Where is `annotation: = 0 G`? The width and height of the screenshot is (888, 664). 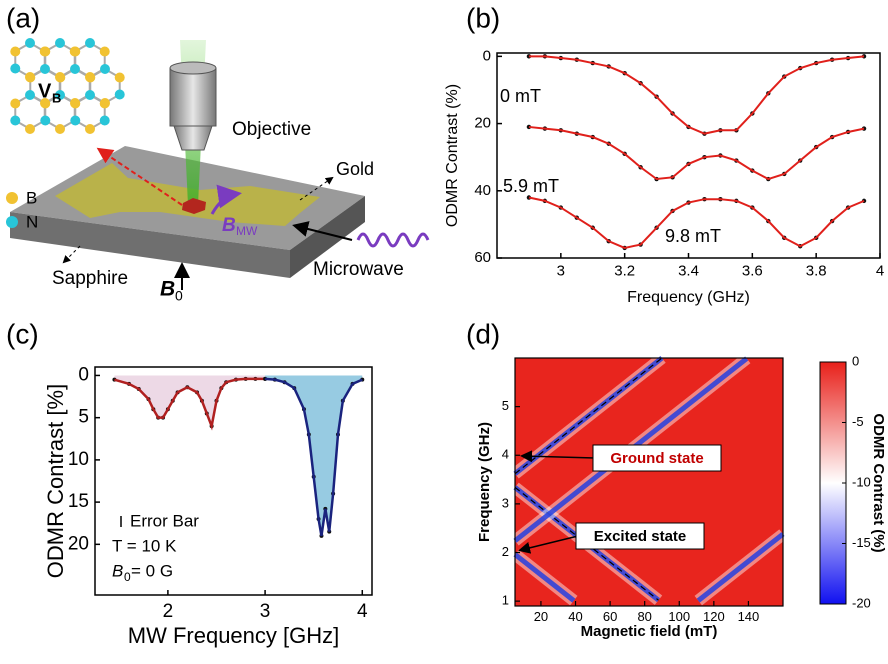
annotation: = 0 G is located at coordinates (152, 570).